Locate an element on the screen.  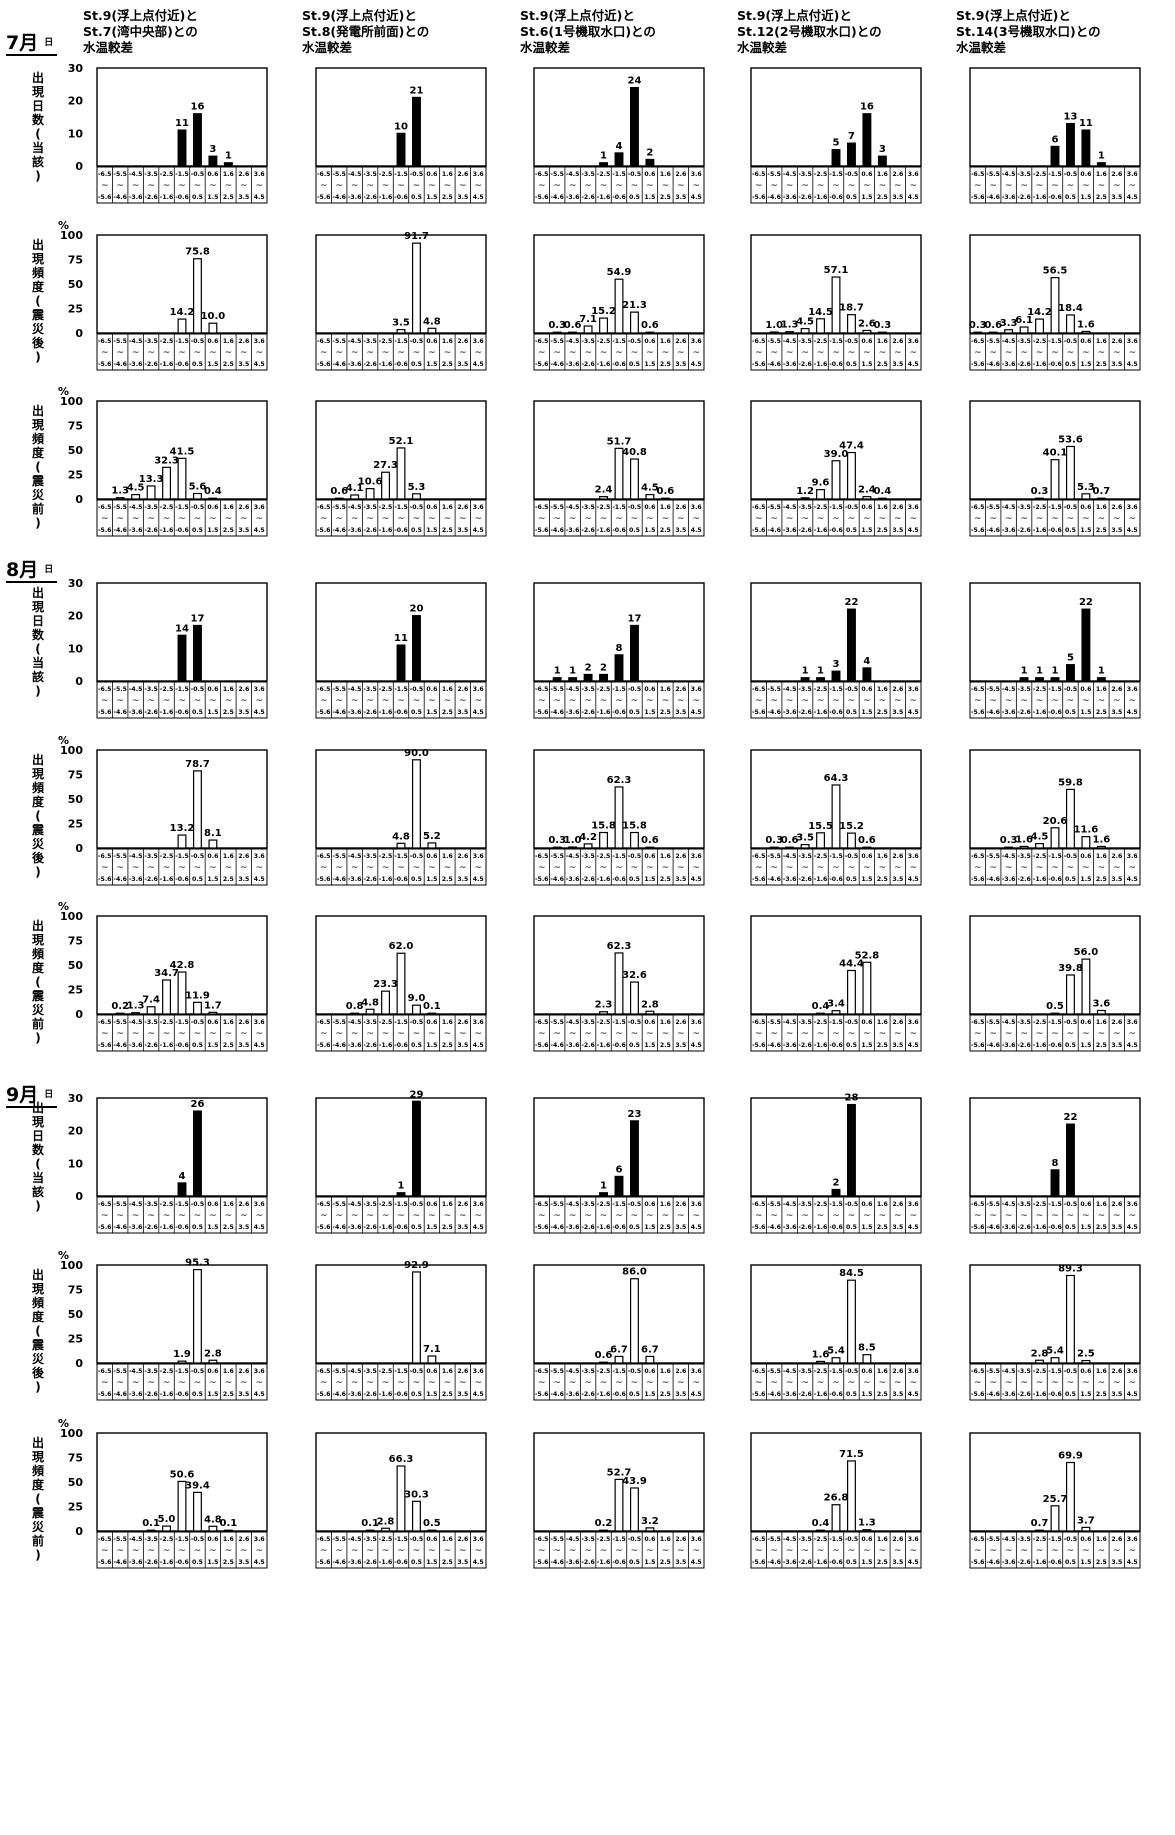
x-bin-table is located at coordinates (836, 700).